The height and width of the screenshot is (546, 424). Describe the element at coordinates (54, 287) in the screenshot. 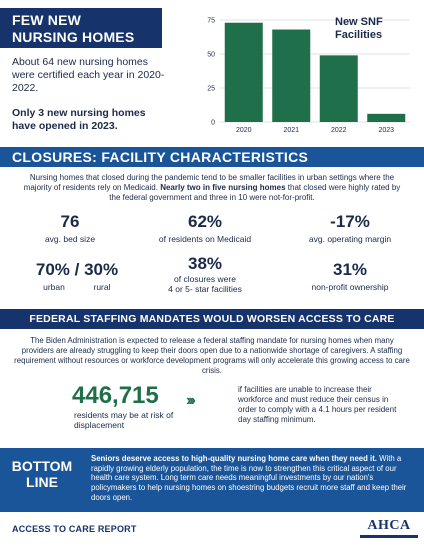

I see `stat-urban-label: urban` at that location.